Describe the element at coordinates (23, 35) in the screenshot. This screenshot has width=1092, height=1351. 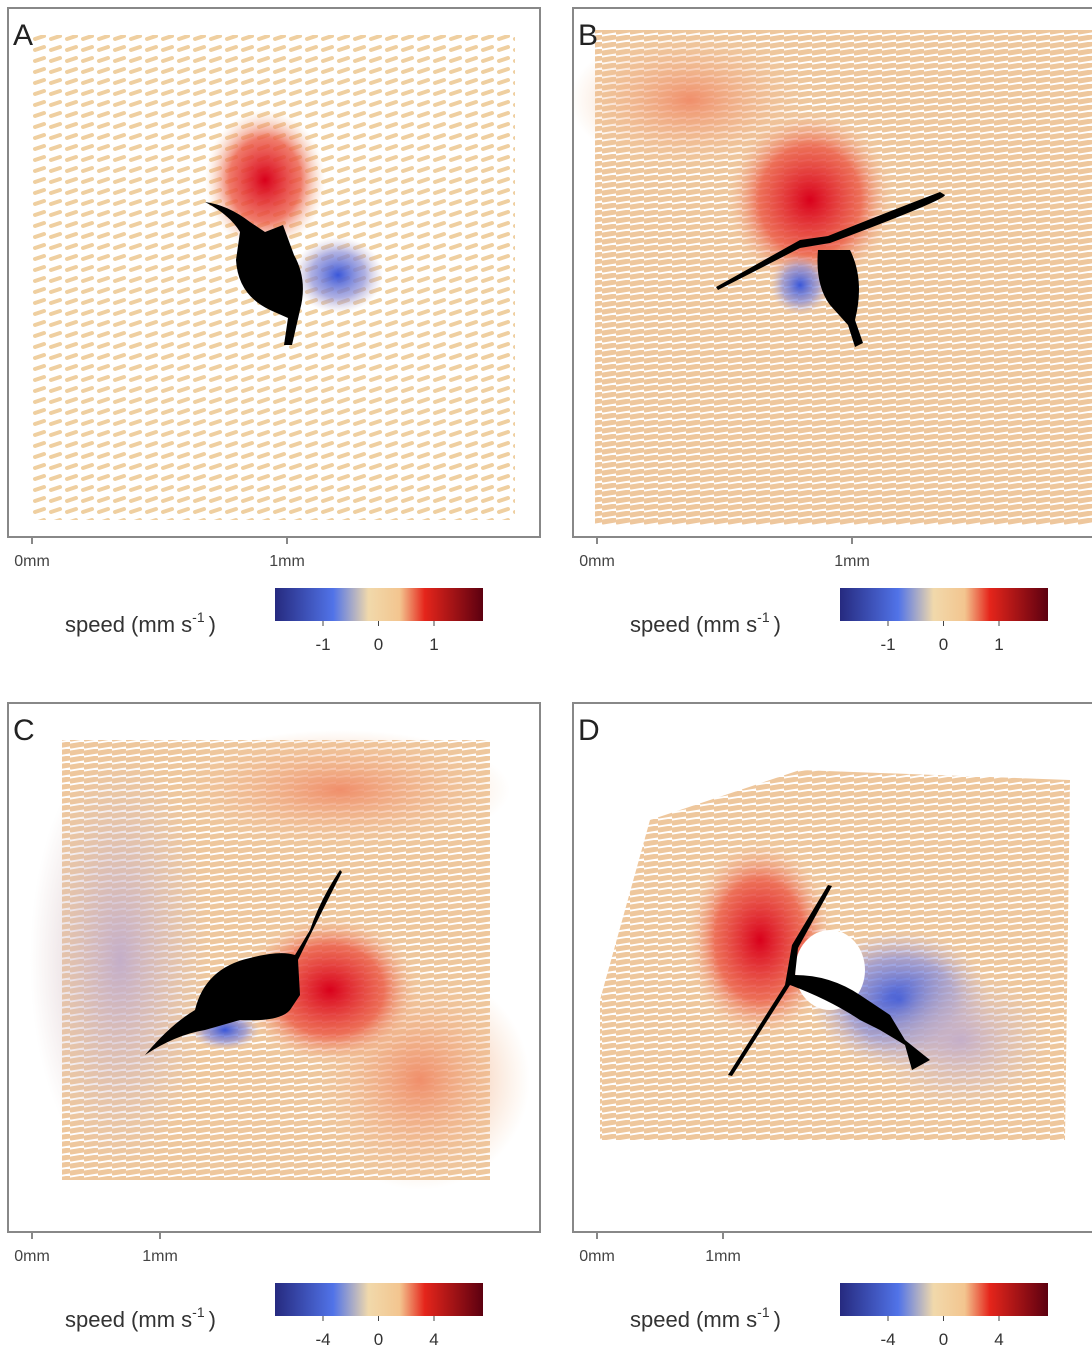
I see `panel-label: A` at that location.